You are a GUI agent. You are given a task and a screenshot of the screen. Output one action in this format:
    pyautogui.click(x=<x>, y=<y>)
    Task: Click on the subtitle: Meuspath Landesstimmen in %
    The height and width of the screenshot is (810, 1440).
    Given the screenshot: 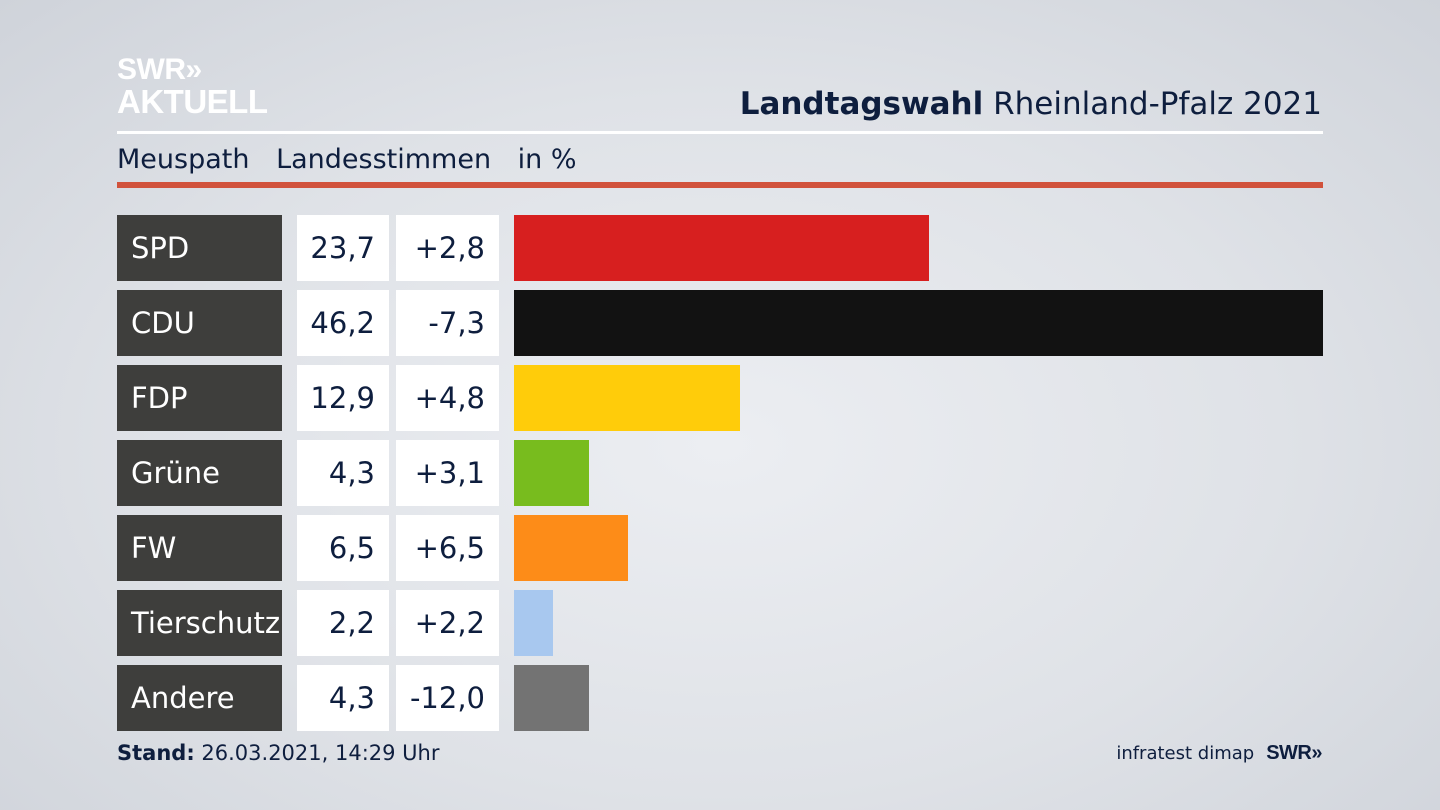 What is the action you would take?
    pyautogui.click(x=356, y=160)
    